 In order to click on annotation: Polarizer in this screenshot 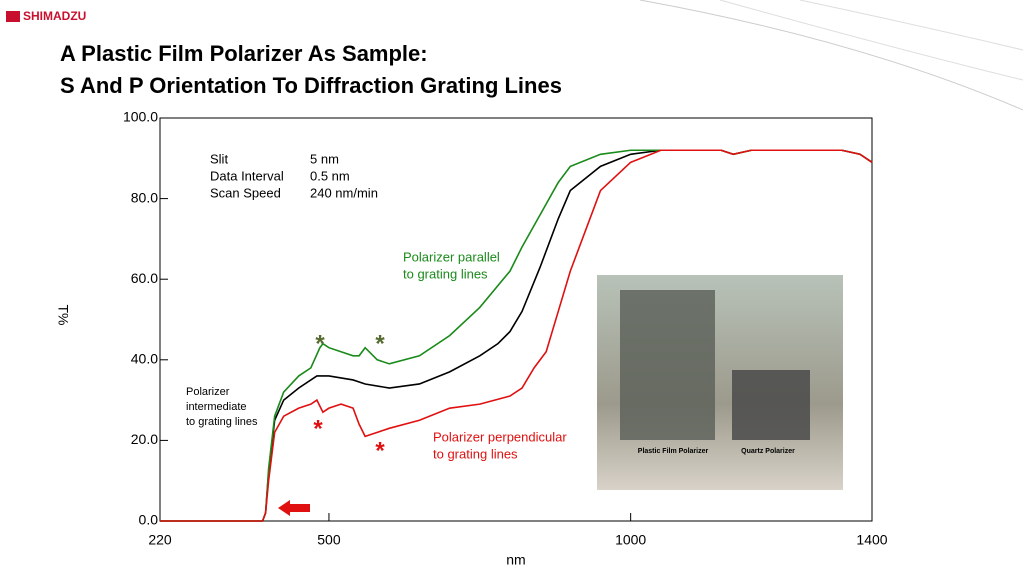, I will do `click(208, 392)`.